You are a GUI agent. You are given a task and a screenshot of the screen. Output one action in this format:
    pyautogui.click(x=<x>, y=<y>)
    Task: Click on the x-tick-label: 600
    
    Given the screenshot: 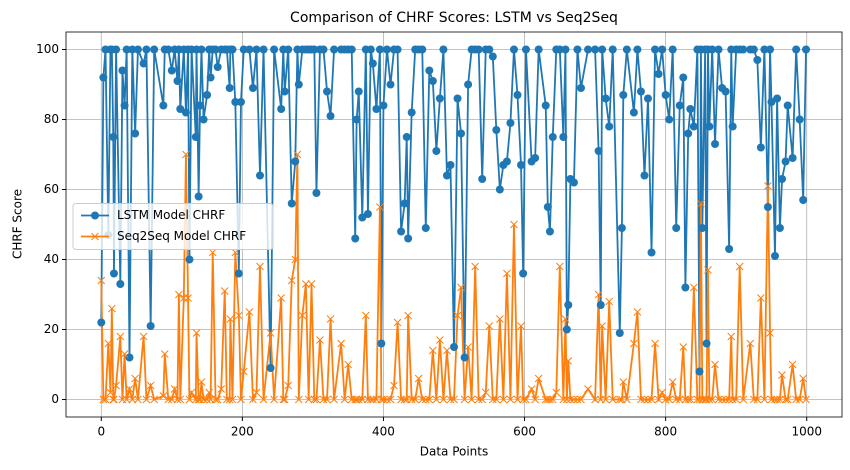 What is the action you would take?
    pyautogui.click(x=524, y=432)
    